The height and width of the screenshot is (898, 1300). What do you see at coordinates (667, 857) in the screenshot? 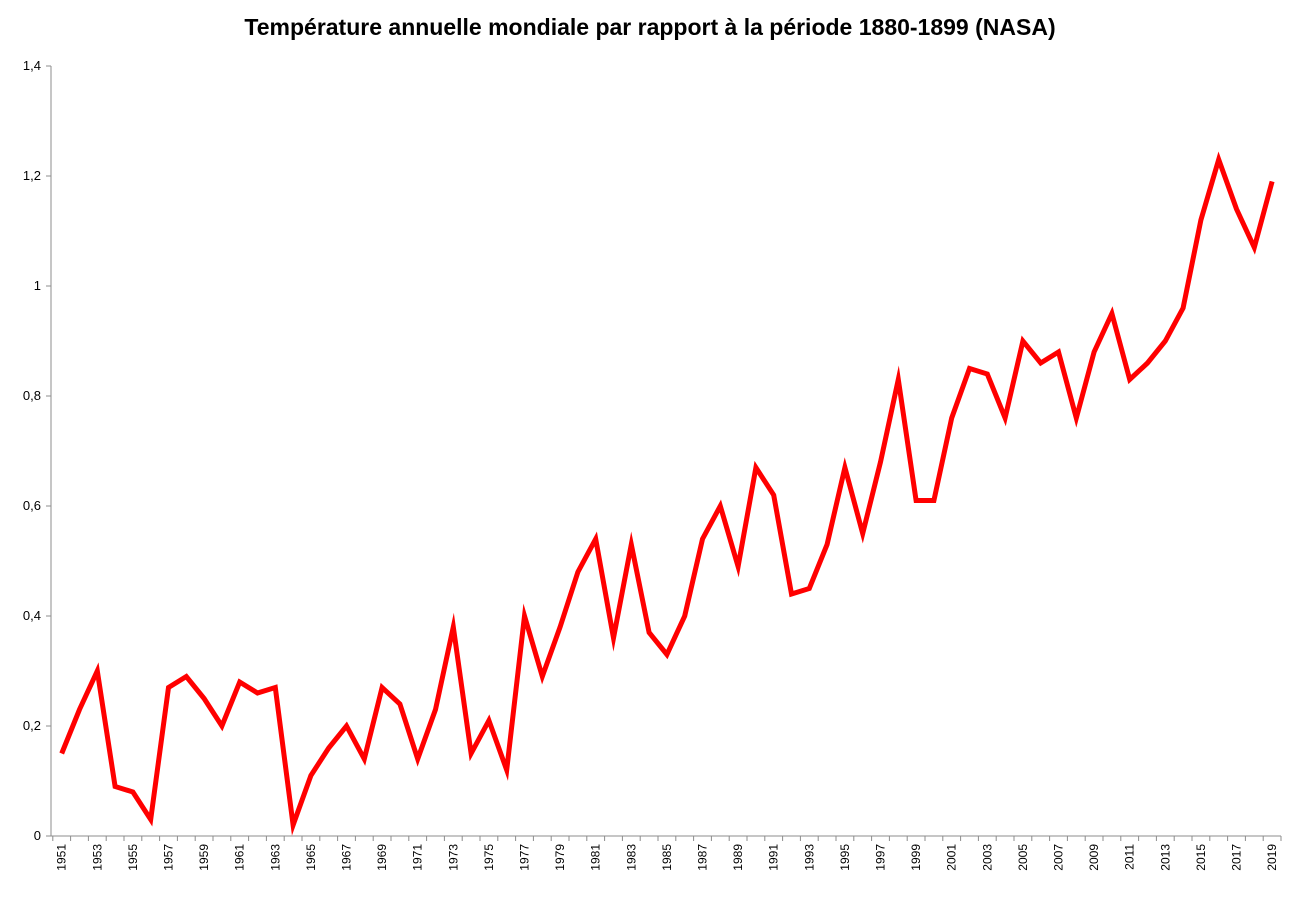
I see `x-tick-label: 1985` at bounding box center [667, 857].